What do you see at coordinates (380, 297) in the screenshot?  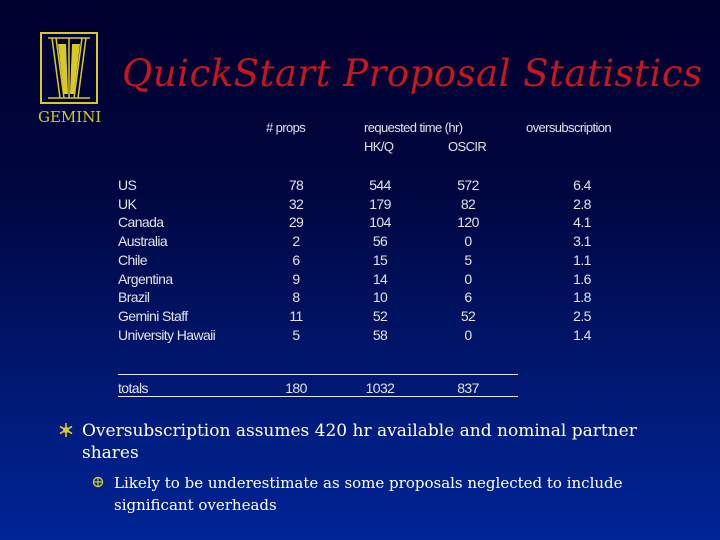 I see `row-hkq: 10` at bounding box center [380, 297].